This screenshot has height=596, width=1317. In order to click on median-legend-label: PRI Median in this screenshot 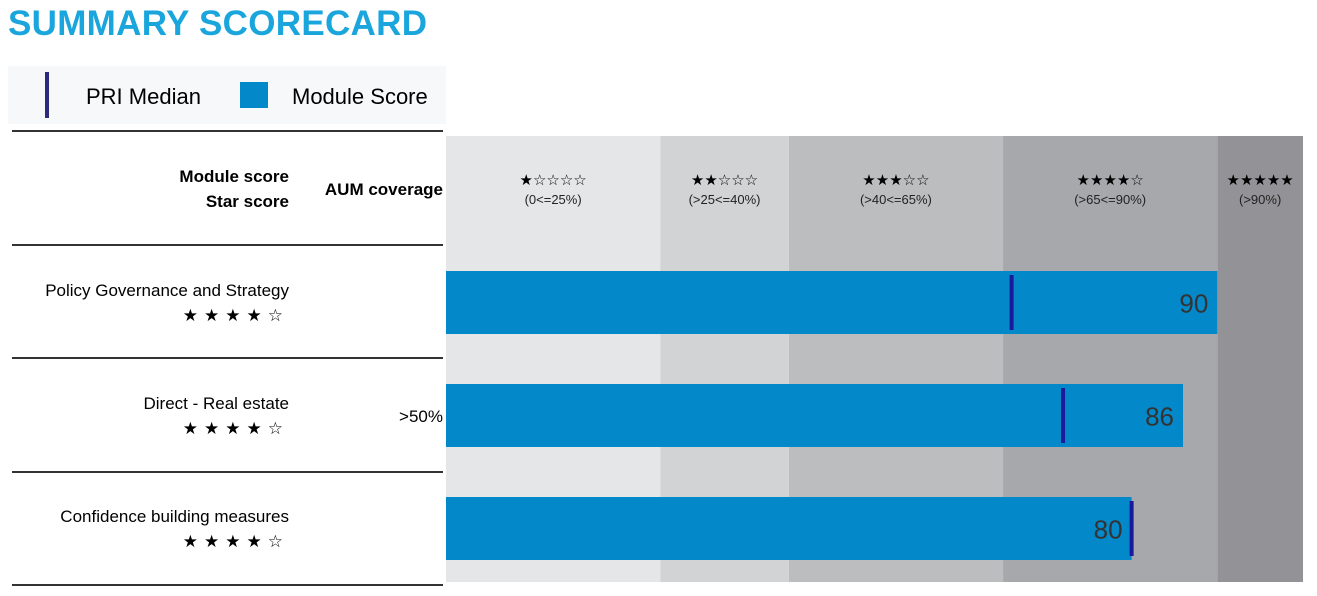, I will do `click(143, 96)`.